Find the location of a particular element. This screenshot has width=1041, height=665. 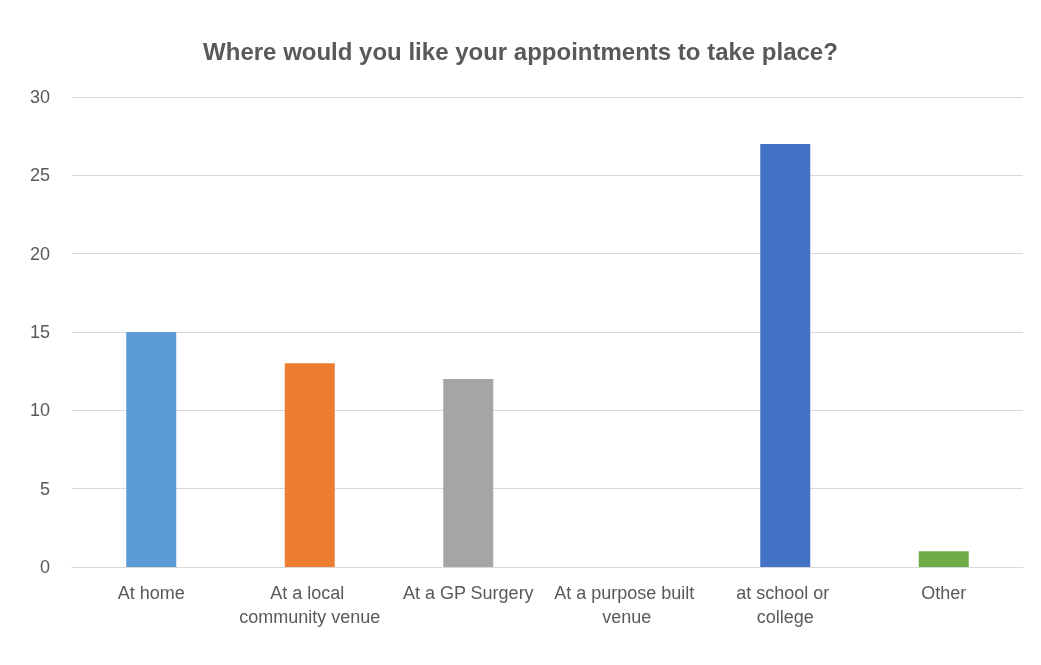

y-tick-label: 15 is located at coordinates (39, 332).